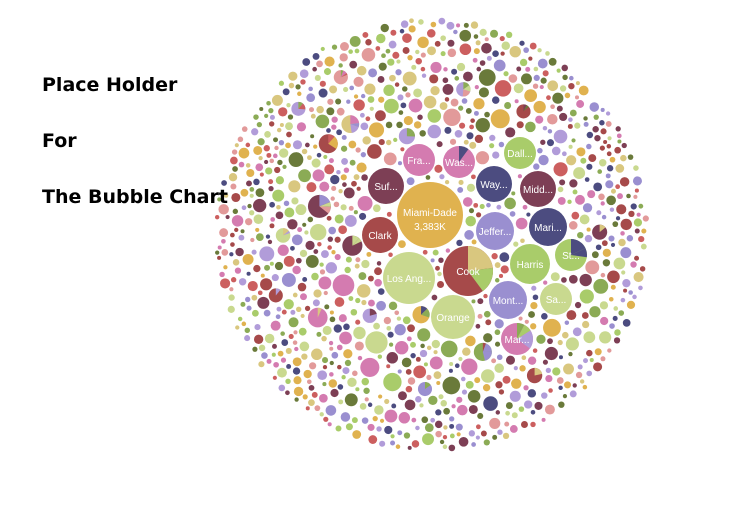 This screenshot has width=749, height=532. I want to click on bubble-suf, so click(386, 186).